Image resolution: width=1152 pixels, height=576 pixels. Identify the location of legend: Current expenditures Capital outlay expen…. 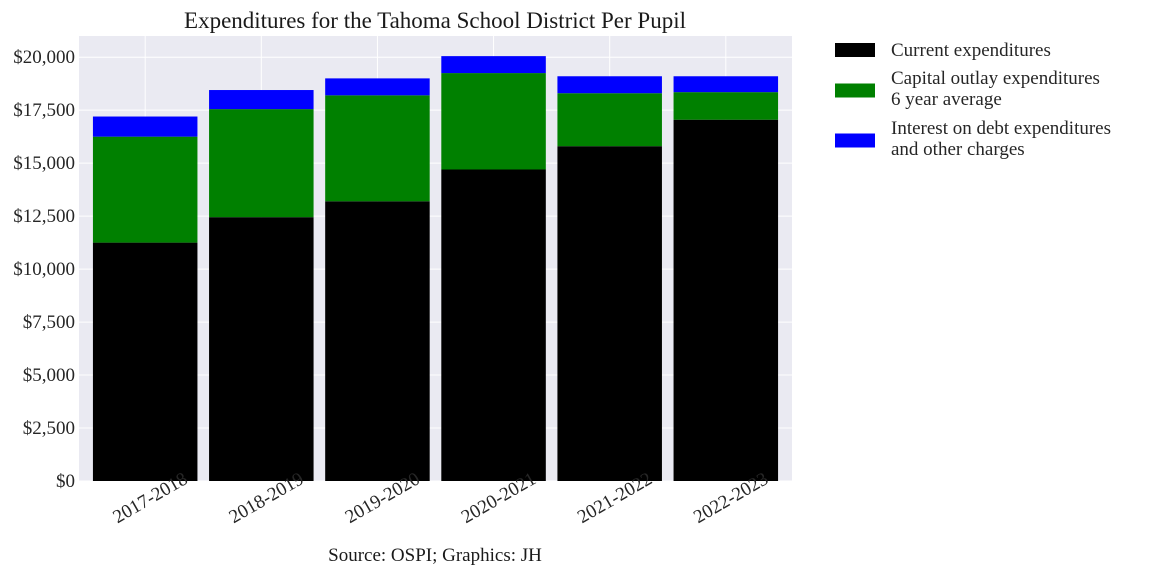
(973, 100).